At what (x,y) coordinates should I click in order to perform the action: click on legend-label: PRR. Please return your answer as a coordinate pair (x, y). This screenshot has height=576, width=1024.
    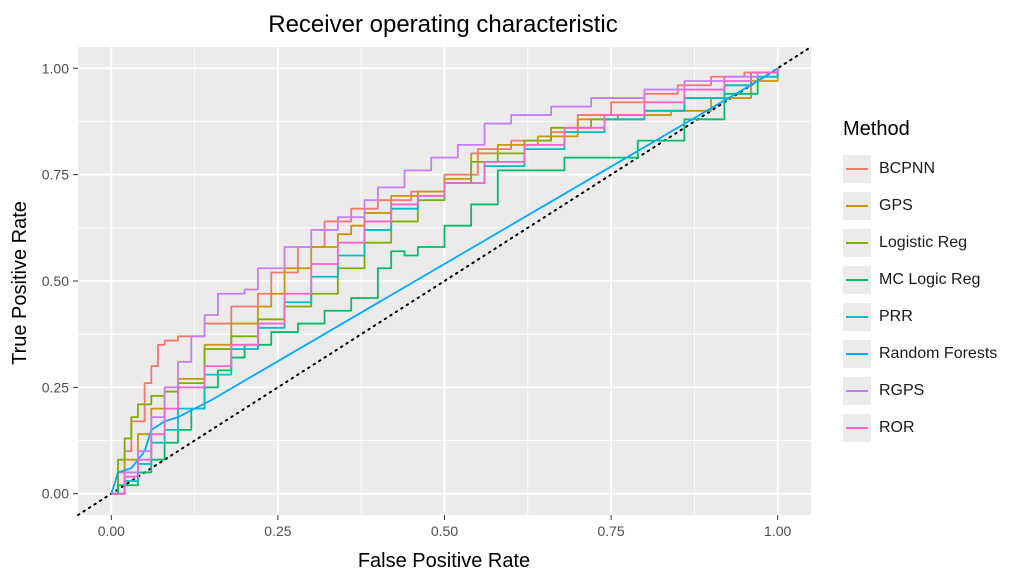
    Looking at the image, I should click on (896, 316).